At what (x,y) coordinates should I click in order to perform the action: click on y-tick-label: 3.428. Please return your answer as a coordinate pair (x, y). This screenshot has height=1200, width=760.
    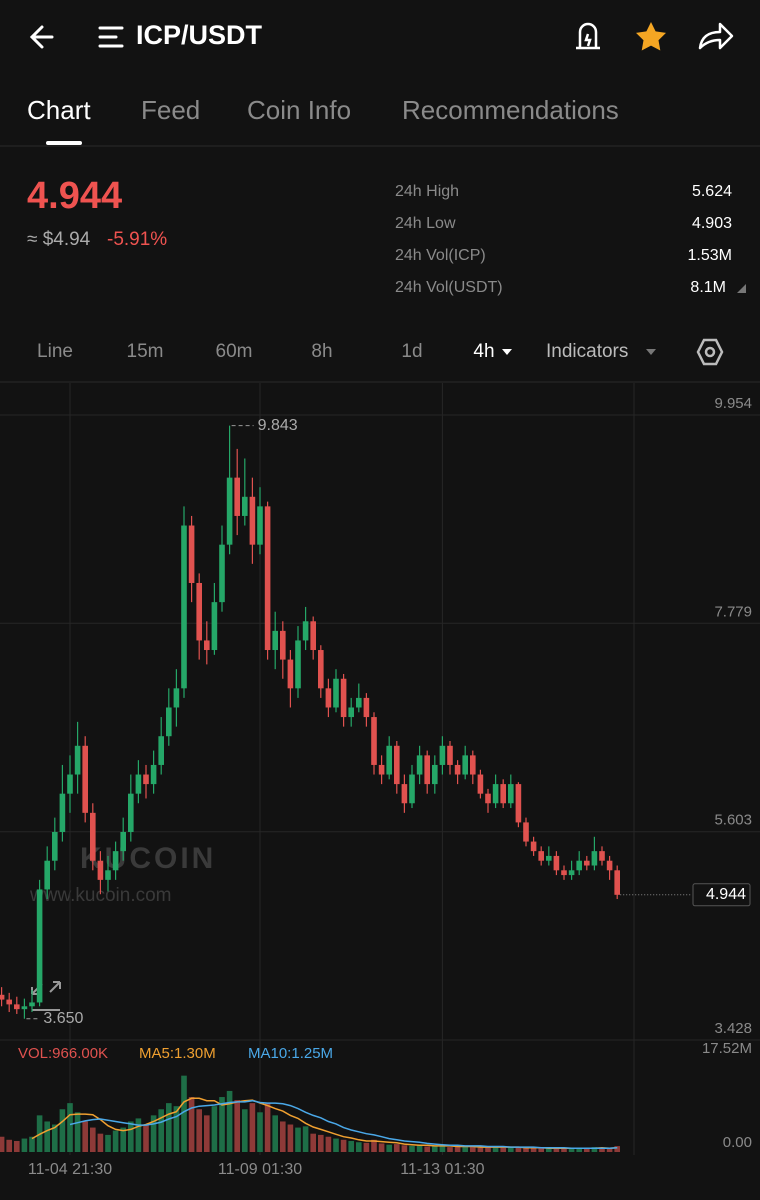
    Looking at the image, I should click on (733, 1028).